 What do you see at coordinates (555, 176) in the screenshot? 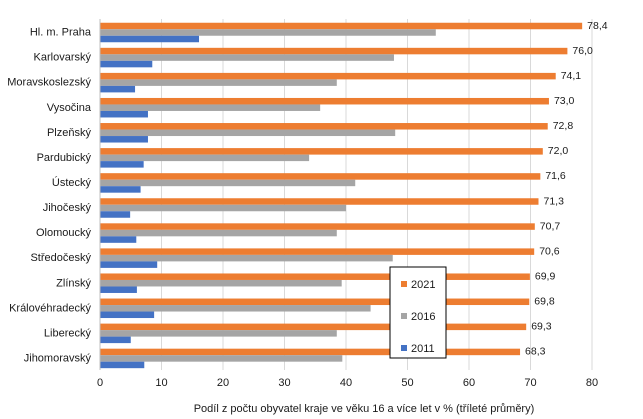
I see `data-label: 71,6` at bounding box center [555, 176].